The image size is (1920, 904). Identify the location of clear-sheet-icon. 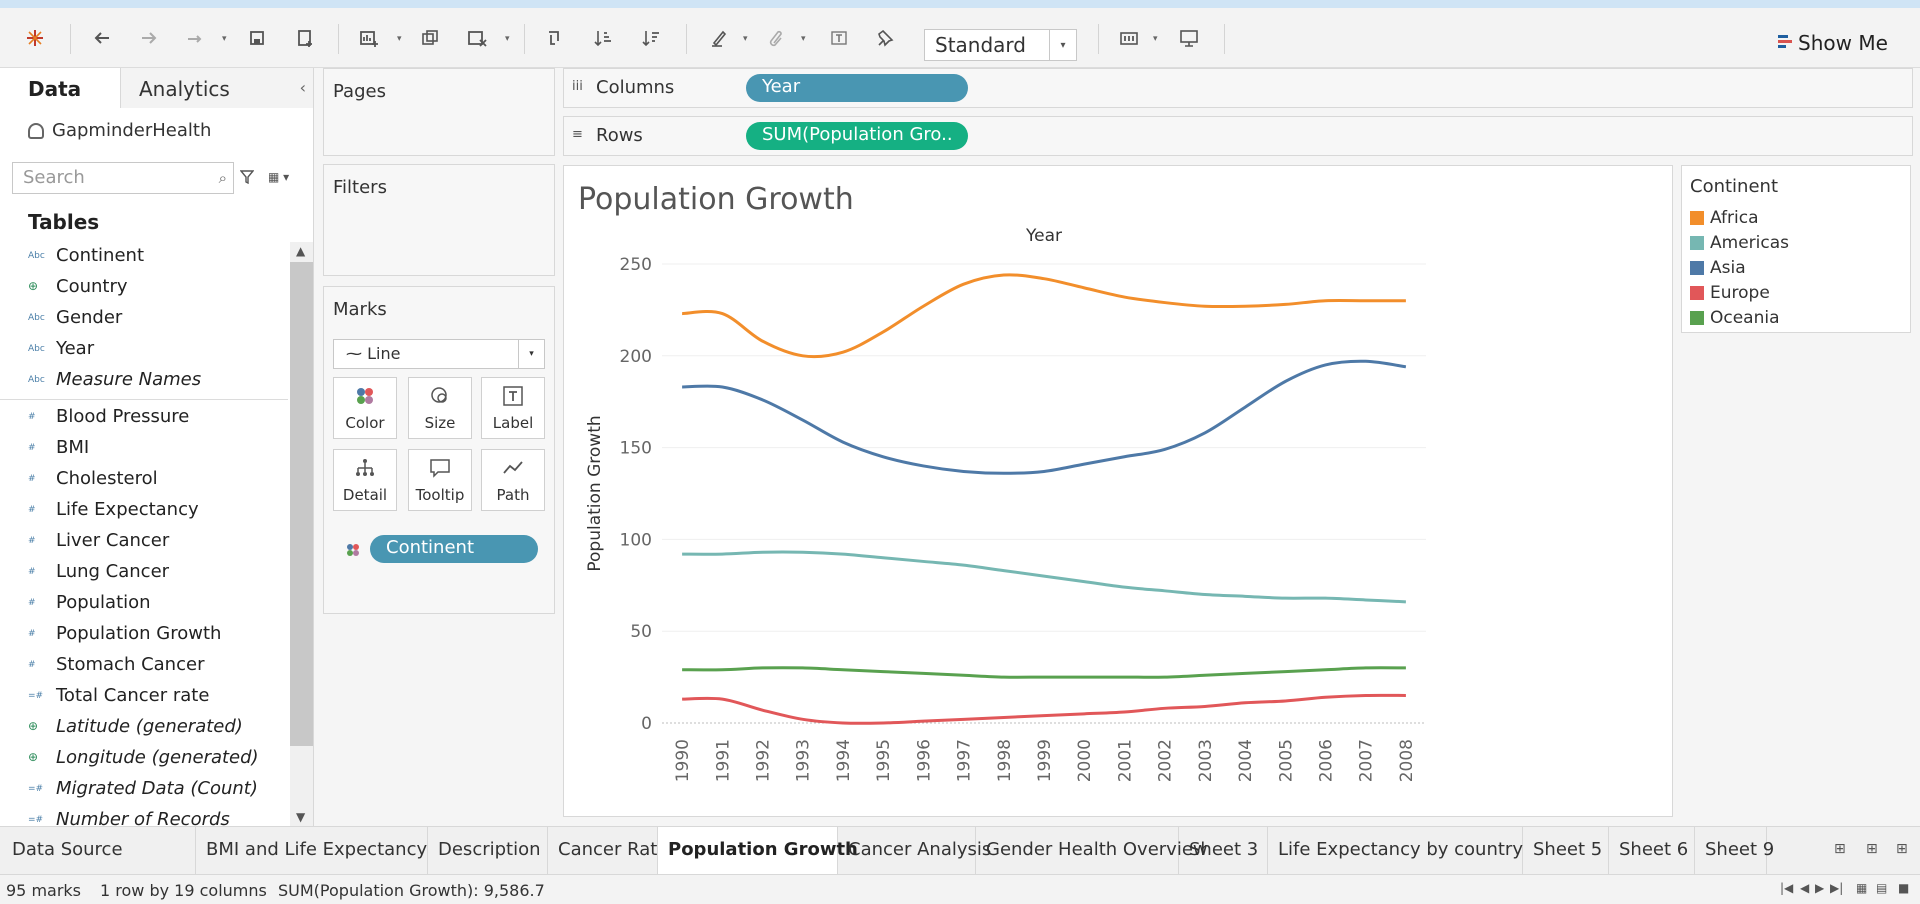
(477, 38).